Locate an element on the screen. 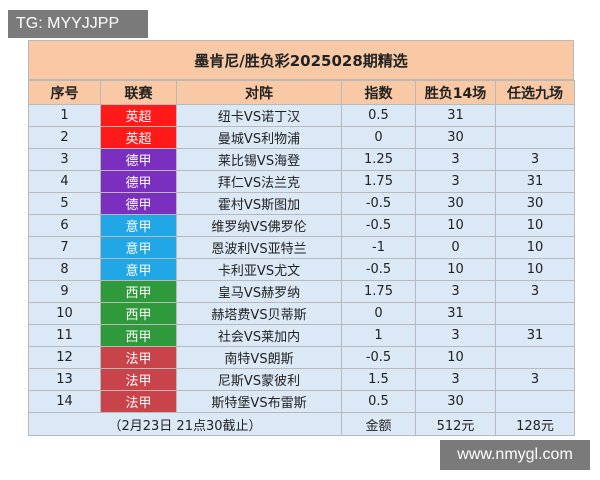 This screenshot has height=480, width=600. header-sf14: 胜负14场 is located at coordinates (455, 92).